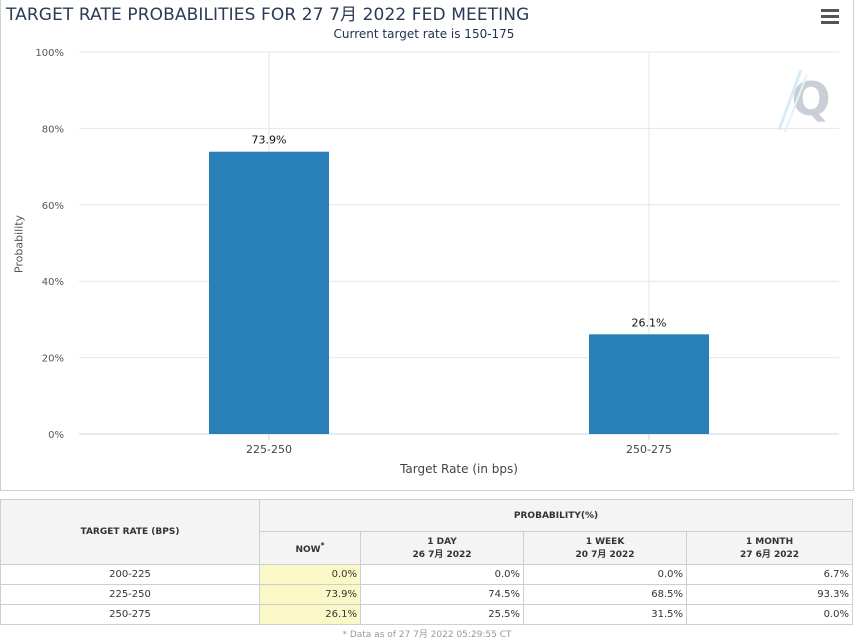 The image size is (854, 640). I want to click on x-tick-label: 250-275, so click(649, 449).